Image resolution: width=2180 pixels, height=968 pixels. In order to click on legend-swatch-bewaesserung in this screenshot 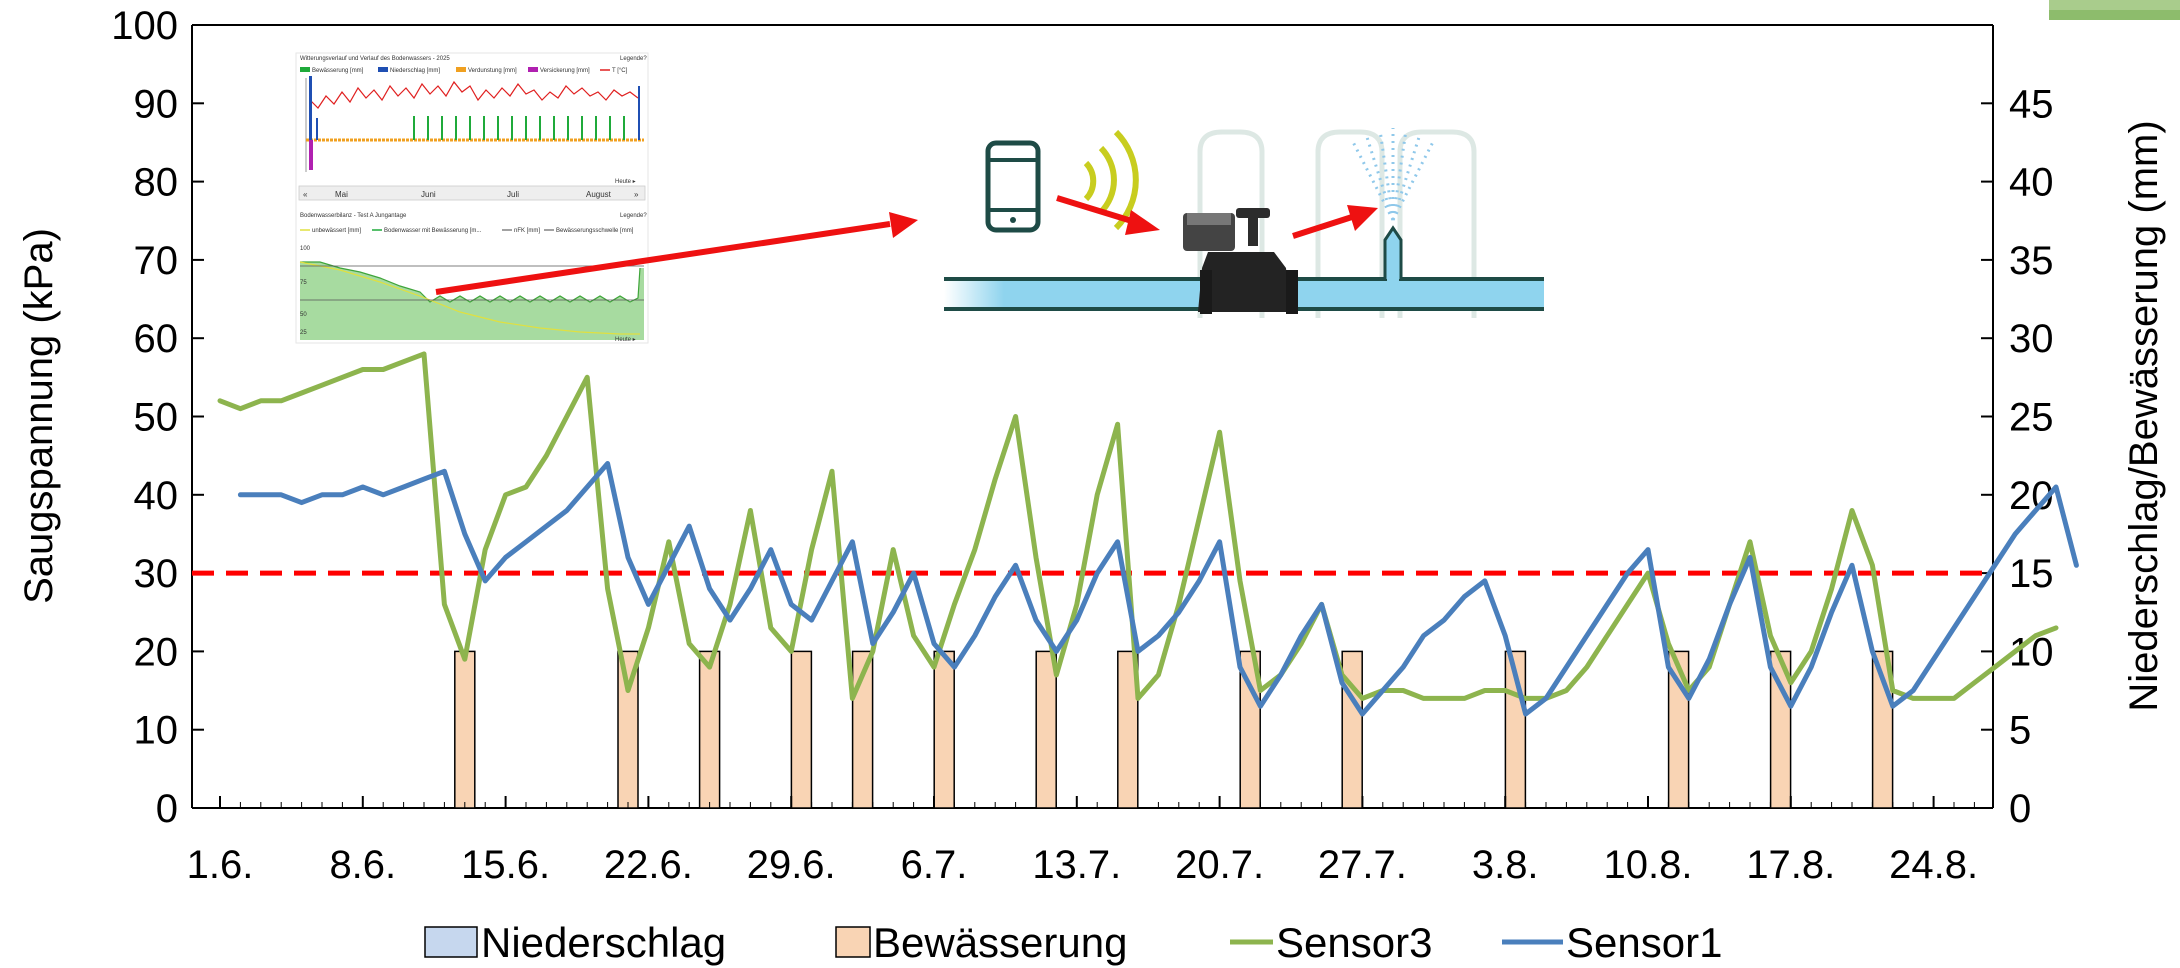, I will do `click(853, 942)`.